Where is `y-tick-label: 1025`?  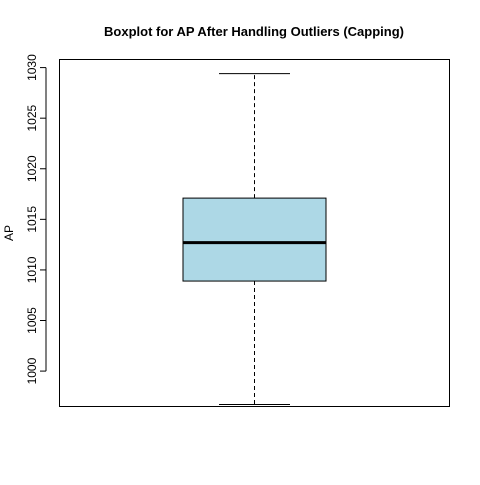
y-tick-label: 1025 is located at coordinates (32, 118).